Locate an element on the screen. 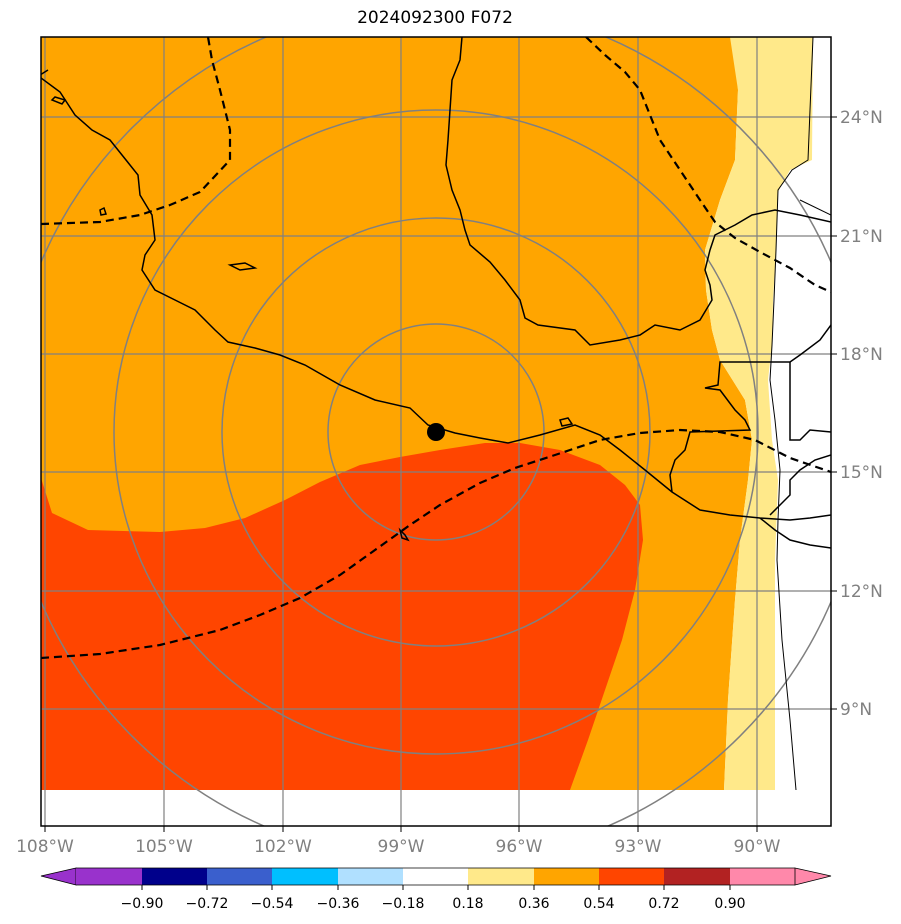 Image resolution: width=901 pixels, height=924 pixels. lon-labels: 108°W 105°W 102°W 99°W 96°W 93°W 90°W is located at coordinates (398, 847).